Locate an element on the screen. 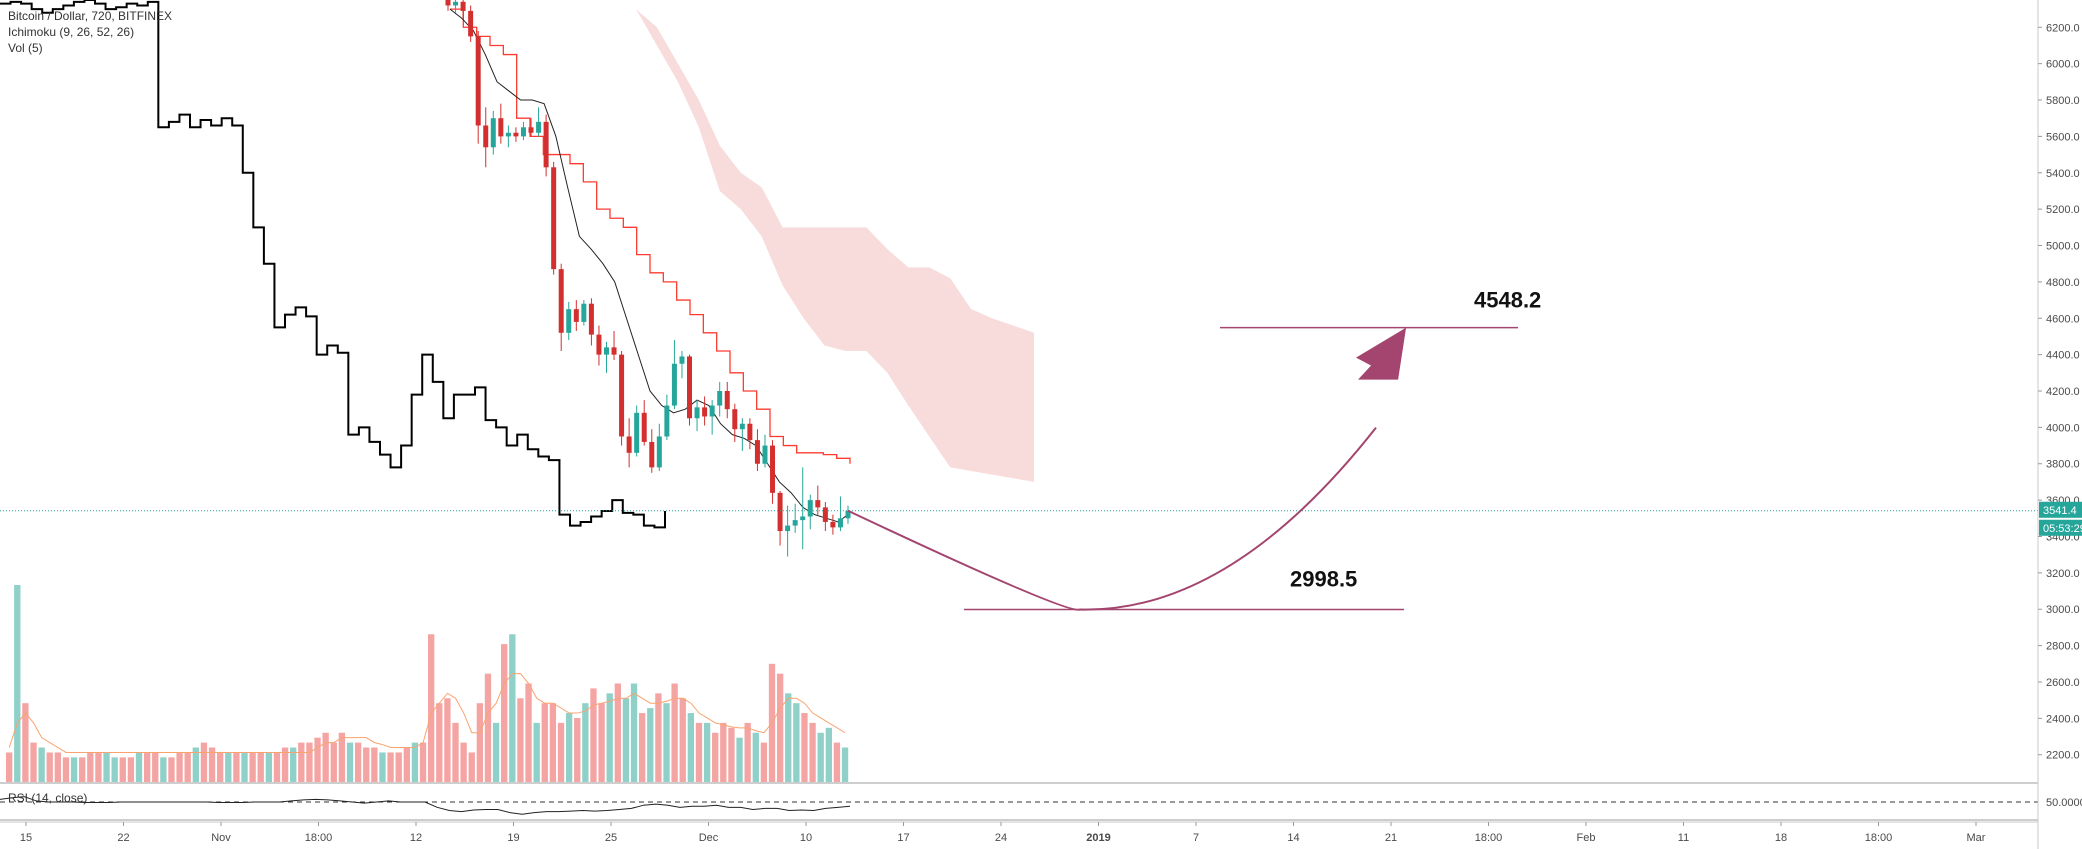 Image resolution: width=2082 pixels, height=849 pixels. time-tick-label: 25 is located at coordinates (611, 838).